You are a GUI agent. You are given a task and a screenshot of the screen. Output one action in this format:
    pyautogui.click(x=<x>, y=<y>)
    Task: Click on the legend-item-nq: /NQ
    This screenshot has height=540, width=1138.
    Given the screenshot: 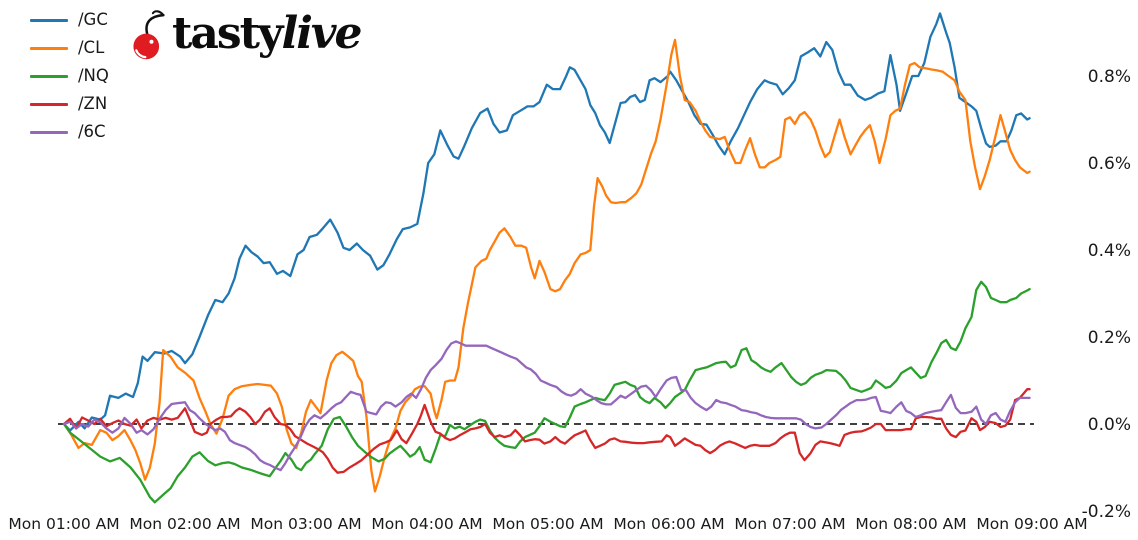 What is the action you would take?
    pyautogui.click(x=69, y=76)
    